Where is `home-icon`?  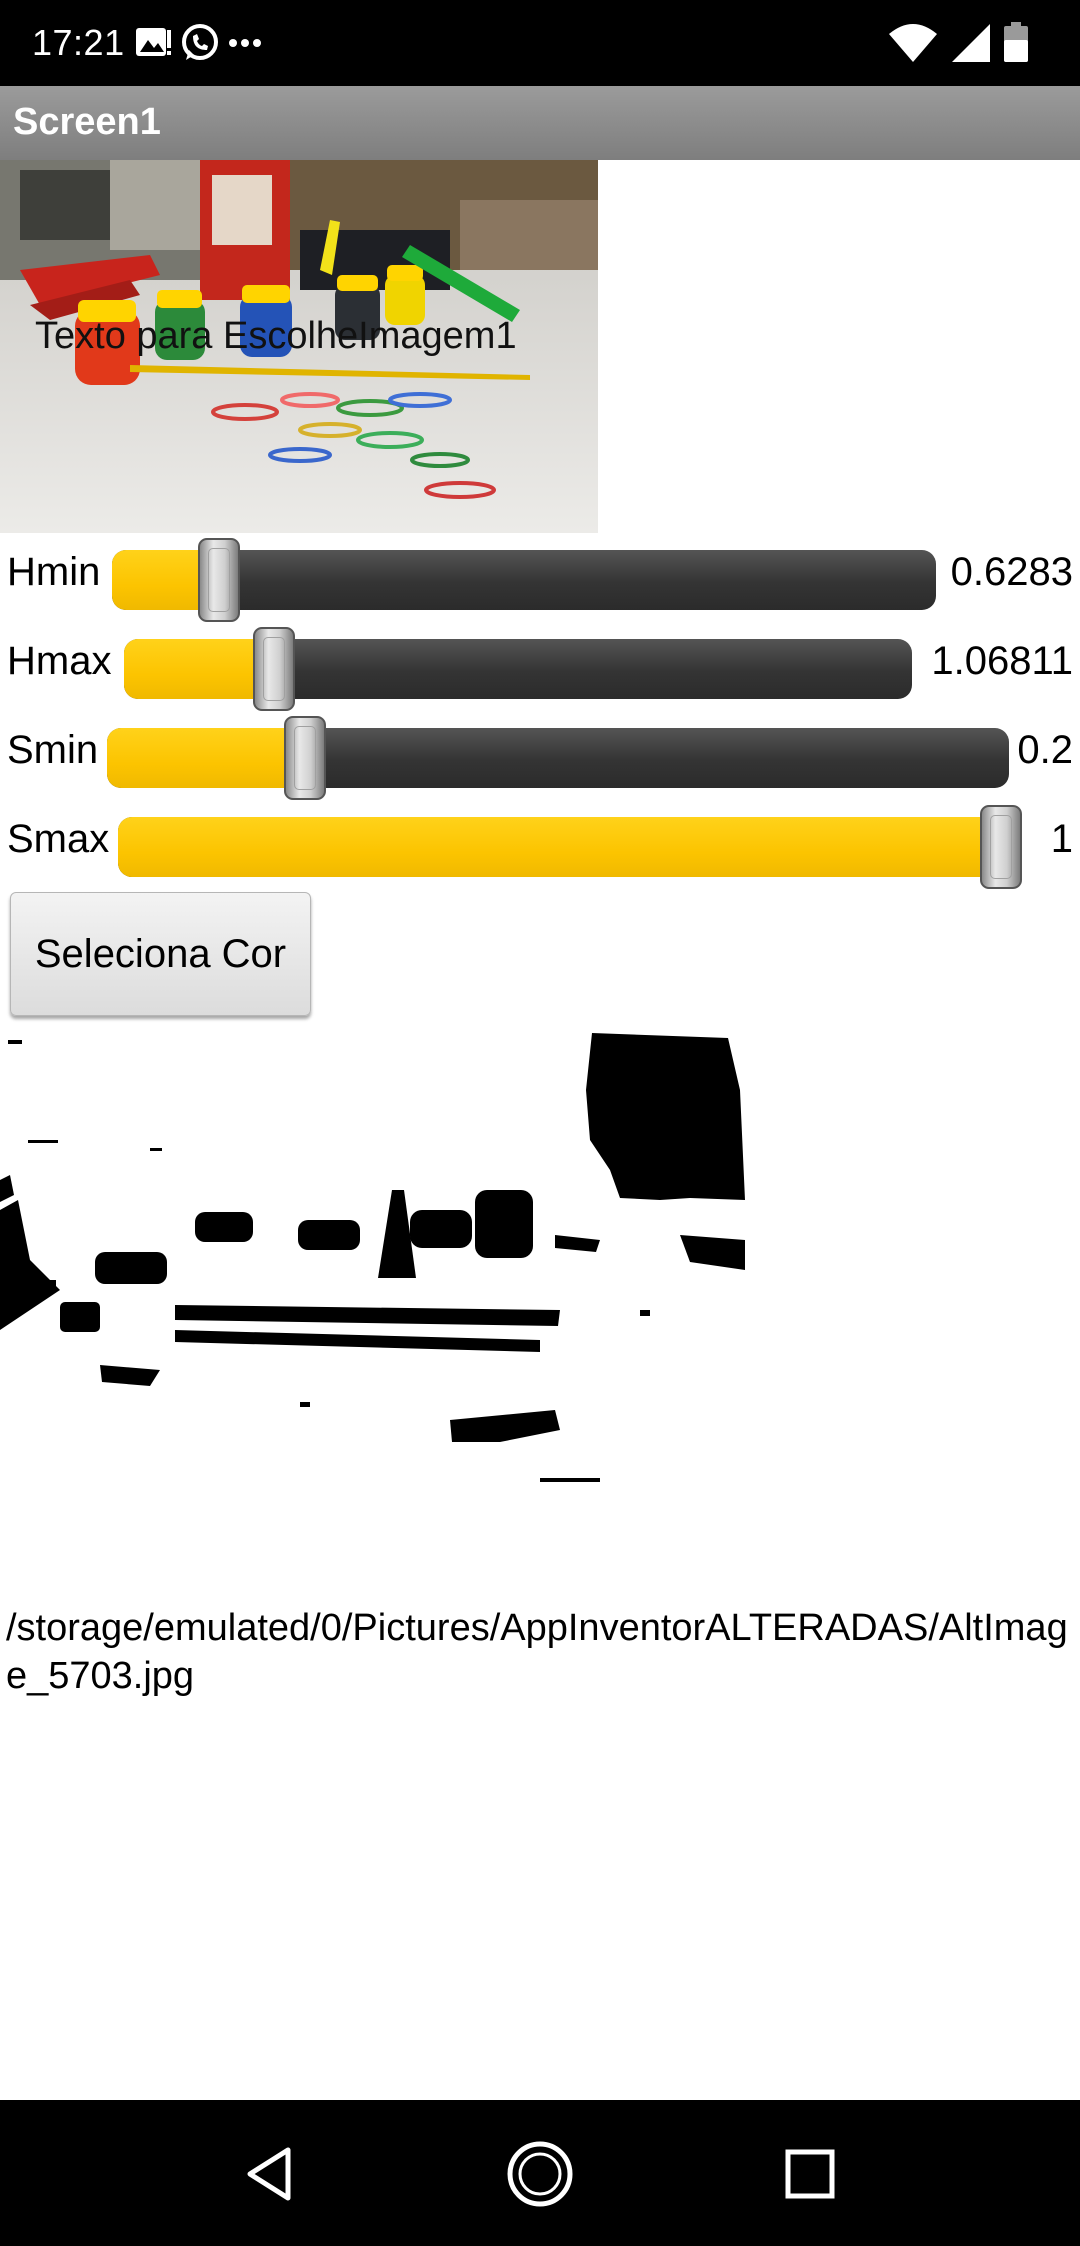
home-icon is located at coordinates (540, 2174).